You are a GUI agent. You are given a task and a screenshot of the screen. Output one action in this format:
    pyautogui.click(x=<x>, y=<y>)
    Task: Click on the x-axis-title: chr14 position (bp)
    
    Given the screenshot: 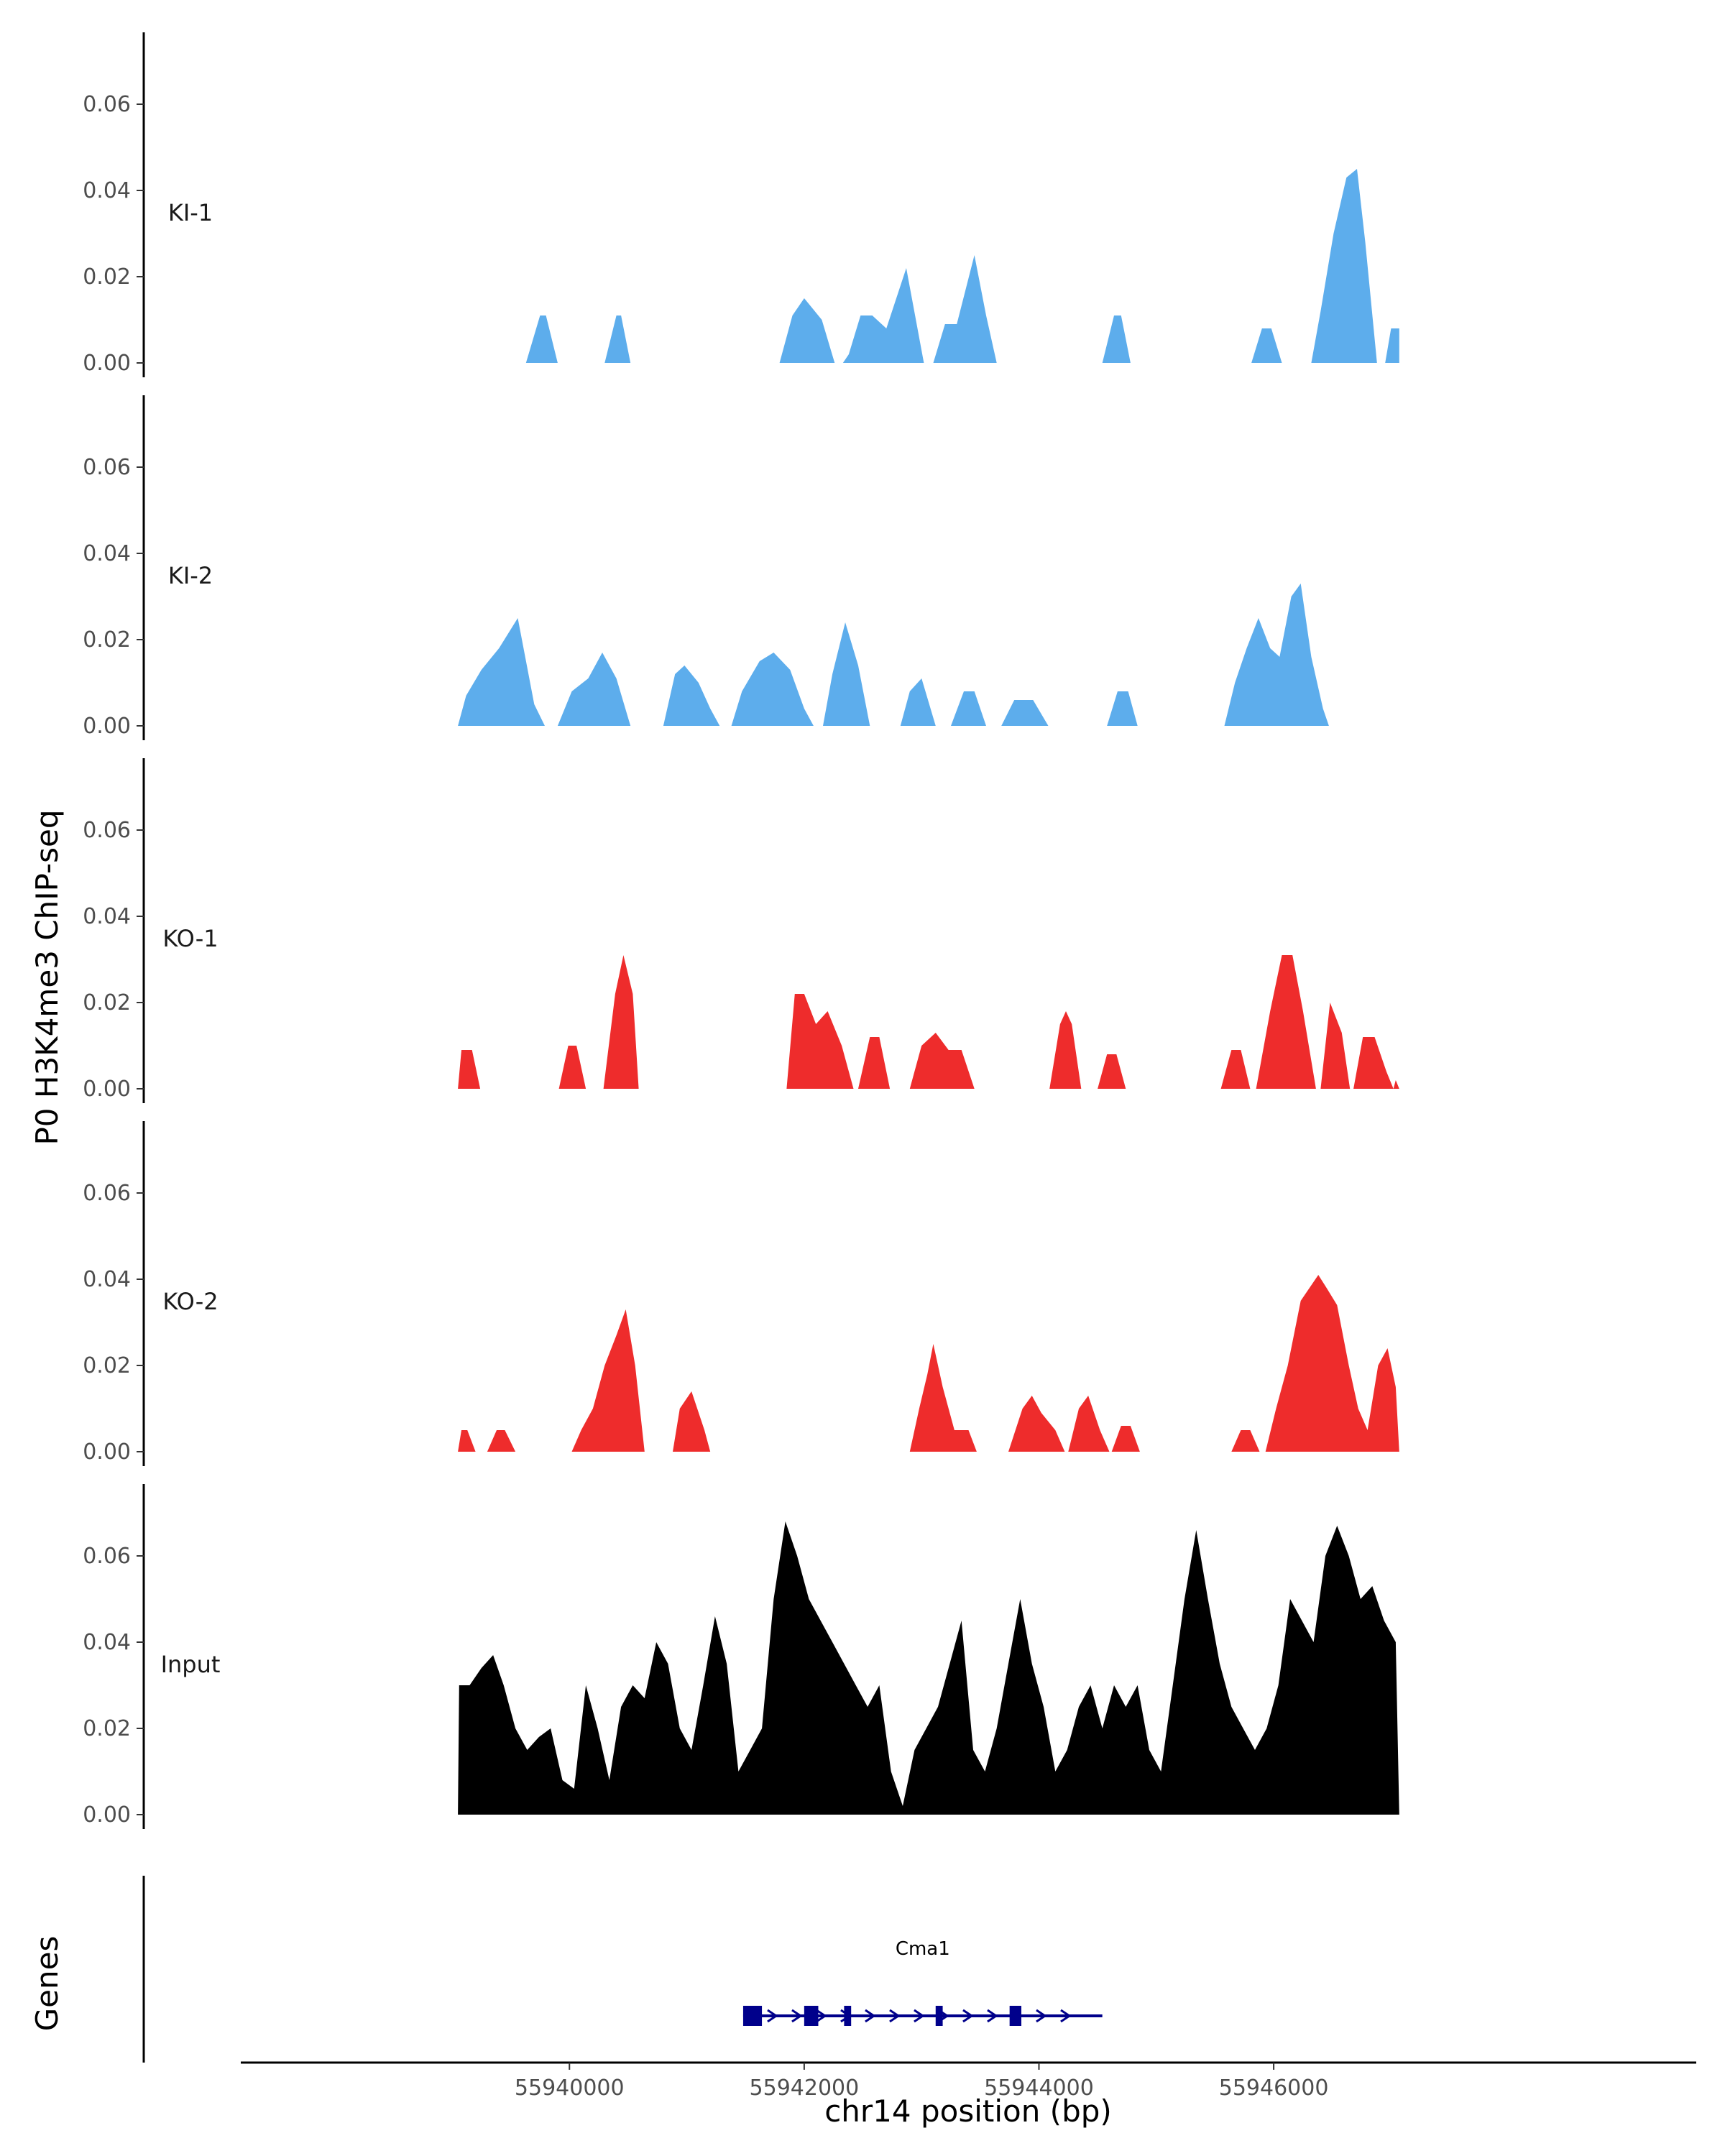 What is the action you would take?
    pyautogui.click(x=968, y=2111)
    